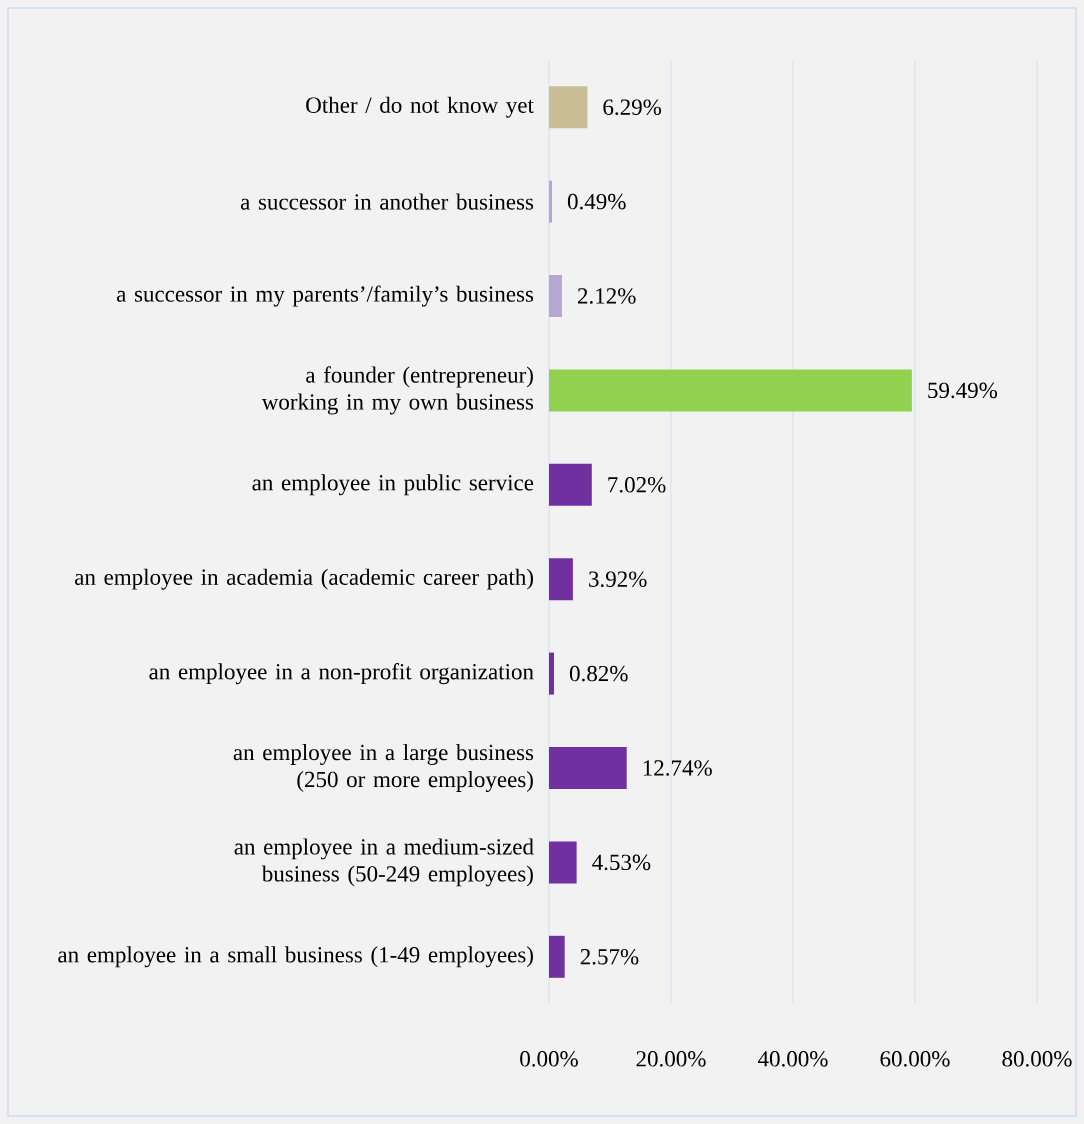  I want to click on y-tick-label: a successor in another business, so click(387, 201).